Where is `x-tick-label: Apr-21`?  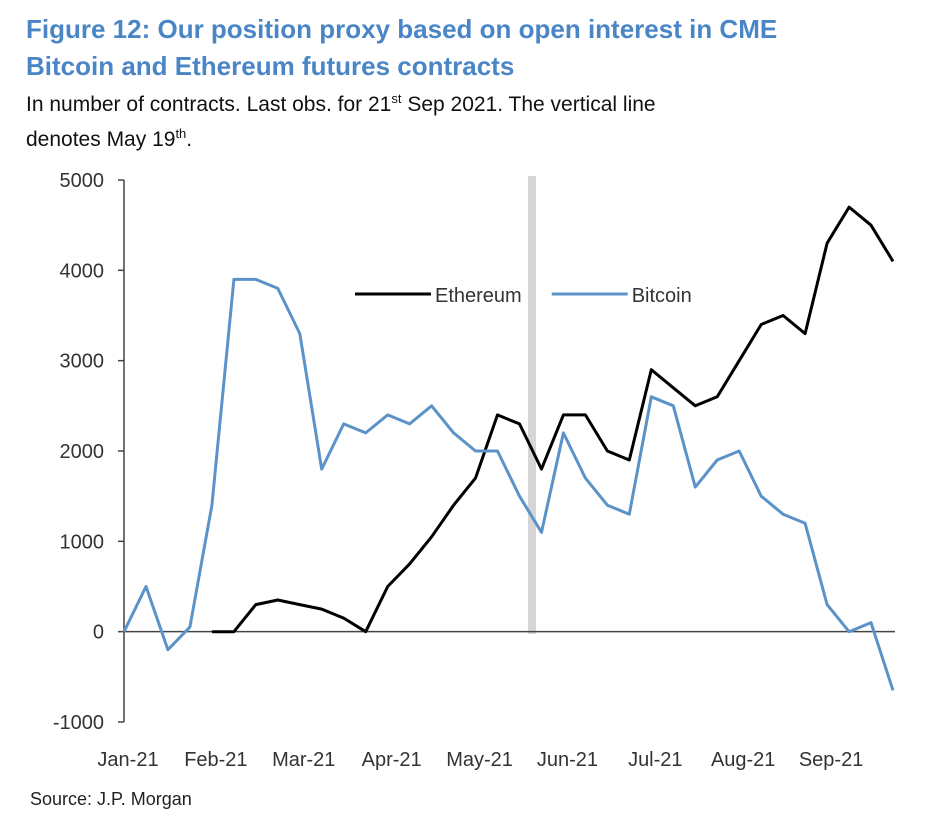 x-tick-label: Apr-21 is located at coordinates (392, 760).